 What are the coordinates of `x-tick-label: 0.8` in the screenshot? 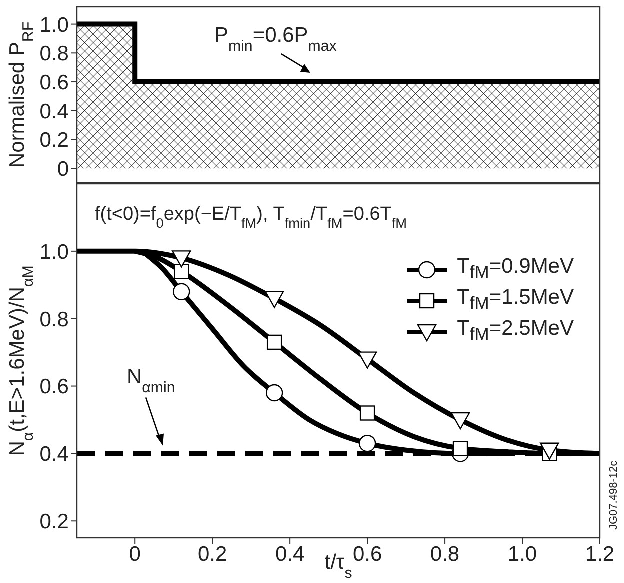 It's located at (445, 554).